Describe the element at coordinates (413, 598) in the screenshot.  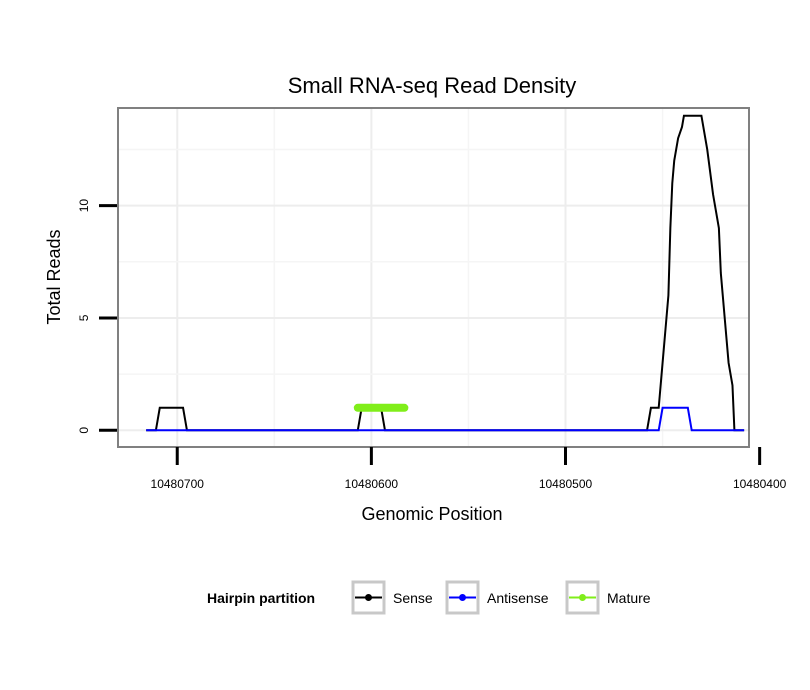
I see `legend-label-sense: Sense` at that location.